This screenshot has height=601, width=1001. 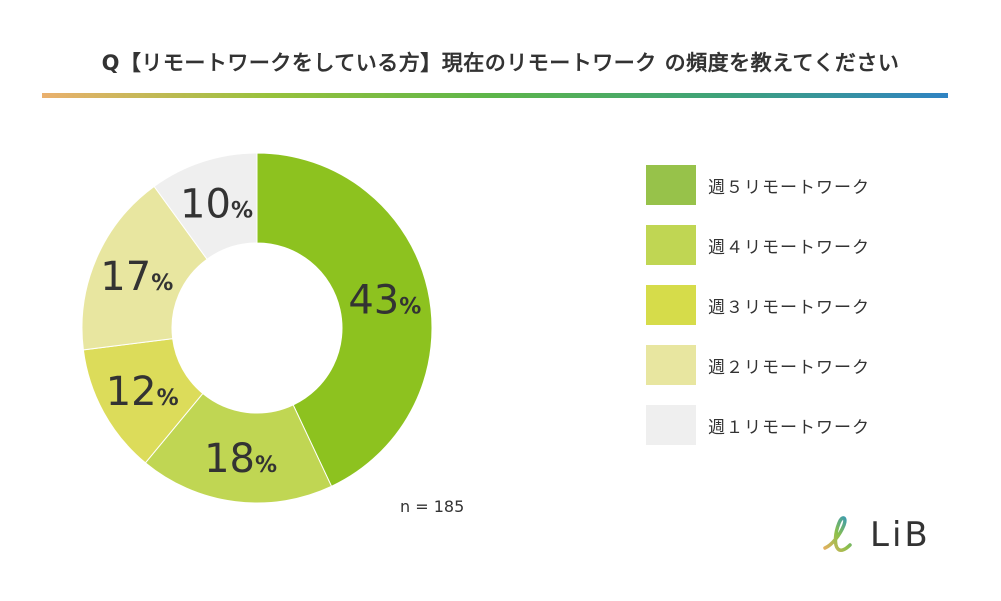 What do you see at coordinates (432, 506) in the screenshot?
I see `sample-size: n = 185` at bounding box center [432, 506].